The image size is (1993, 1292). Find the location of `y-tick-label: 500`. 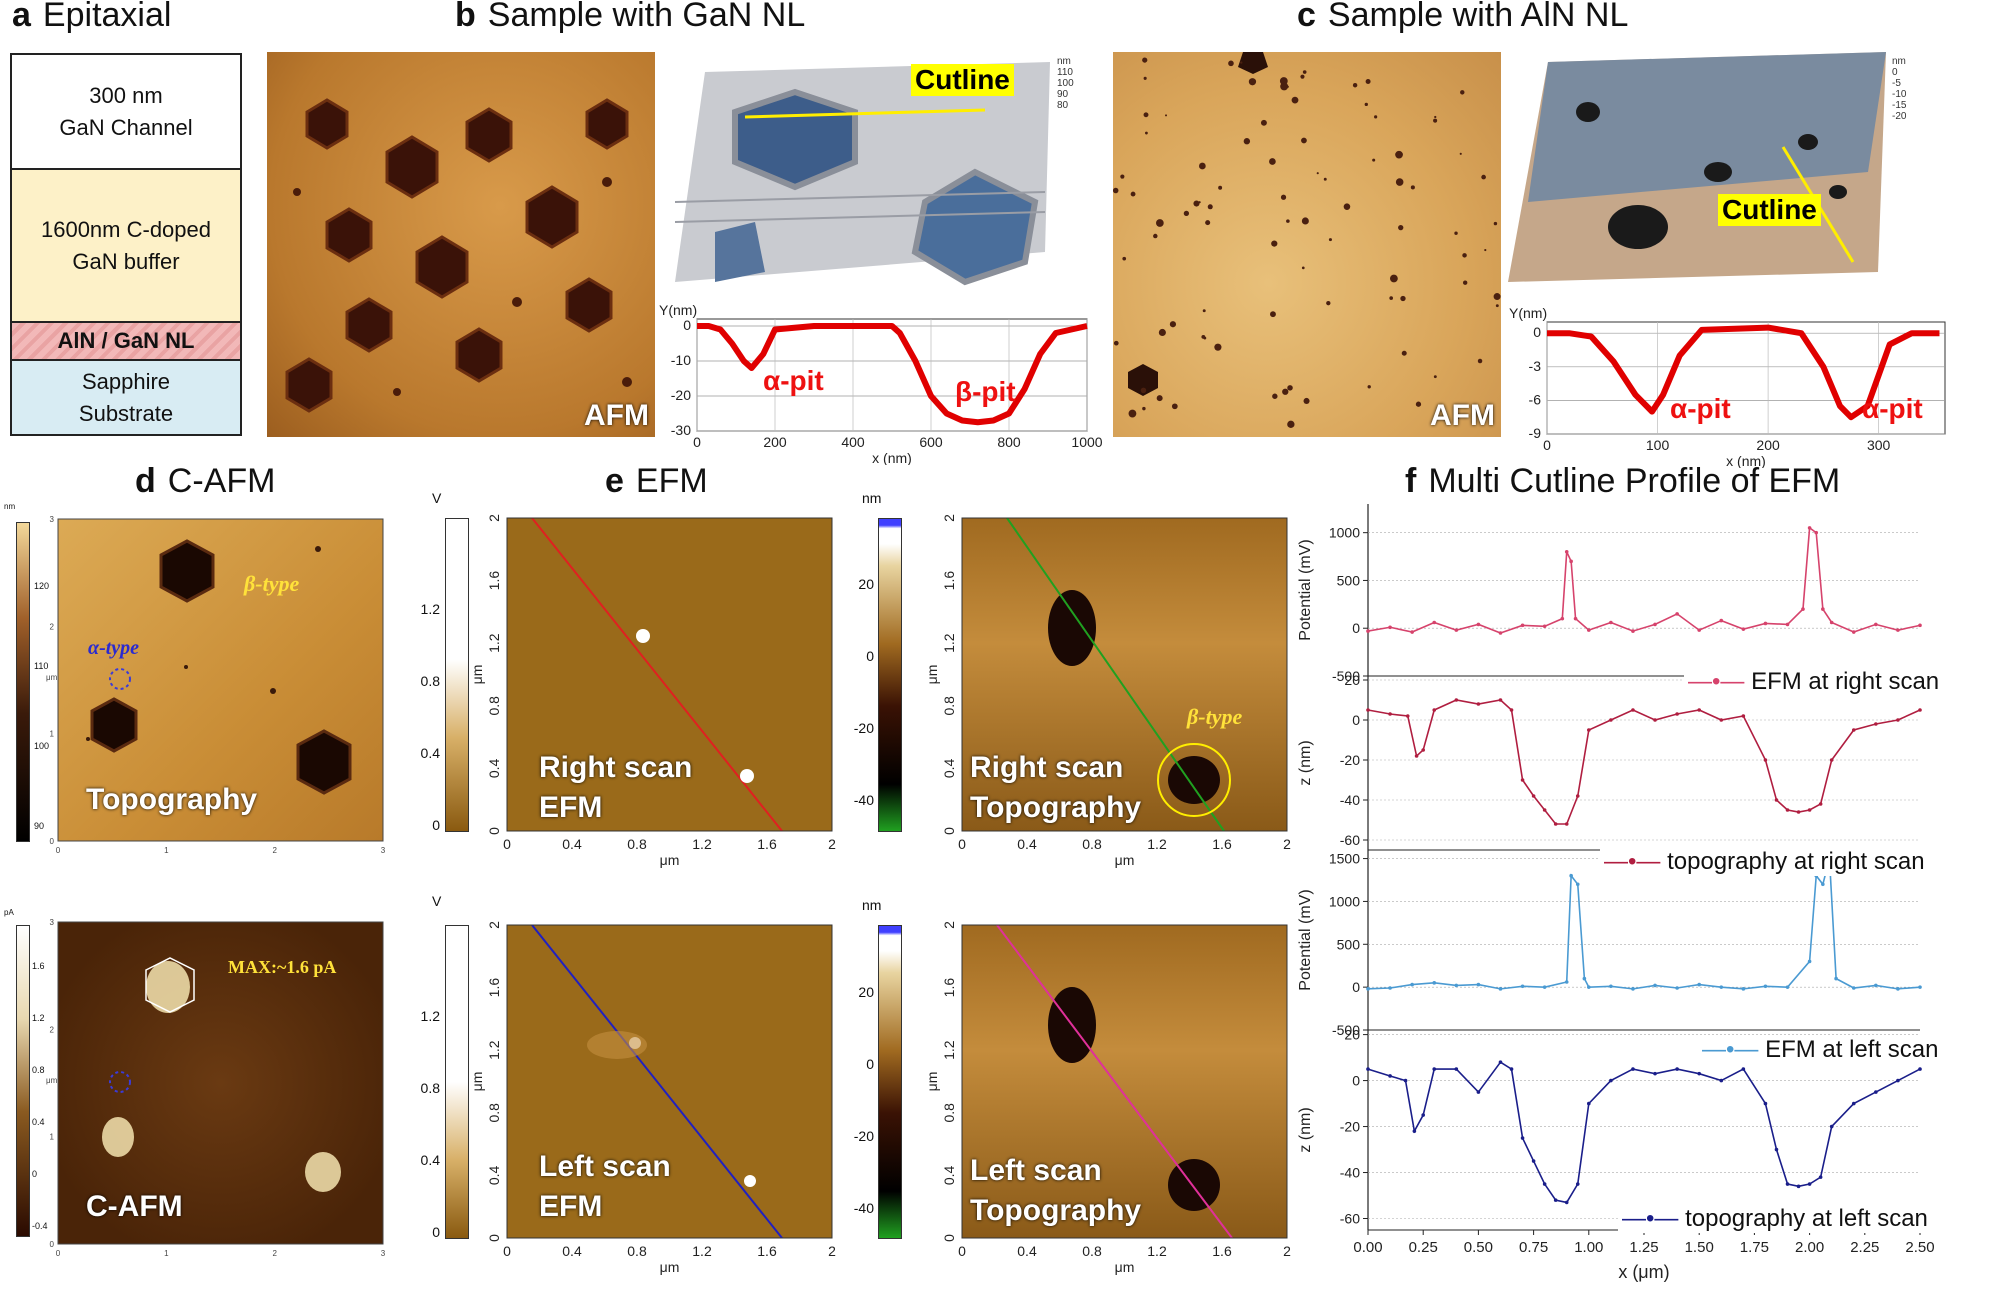

y-tick-label: 500 is located at coordinates (1349, 580).